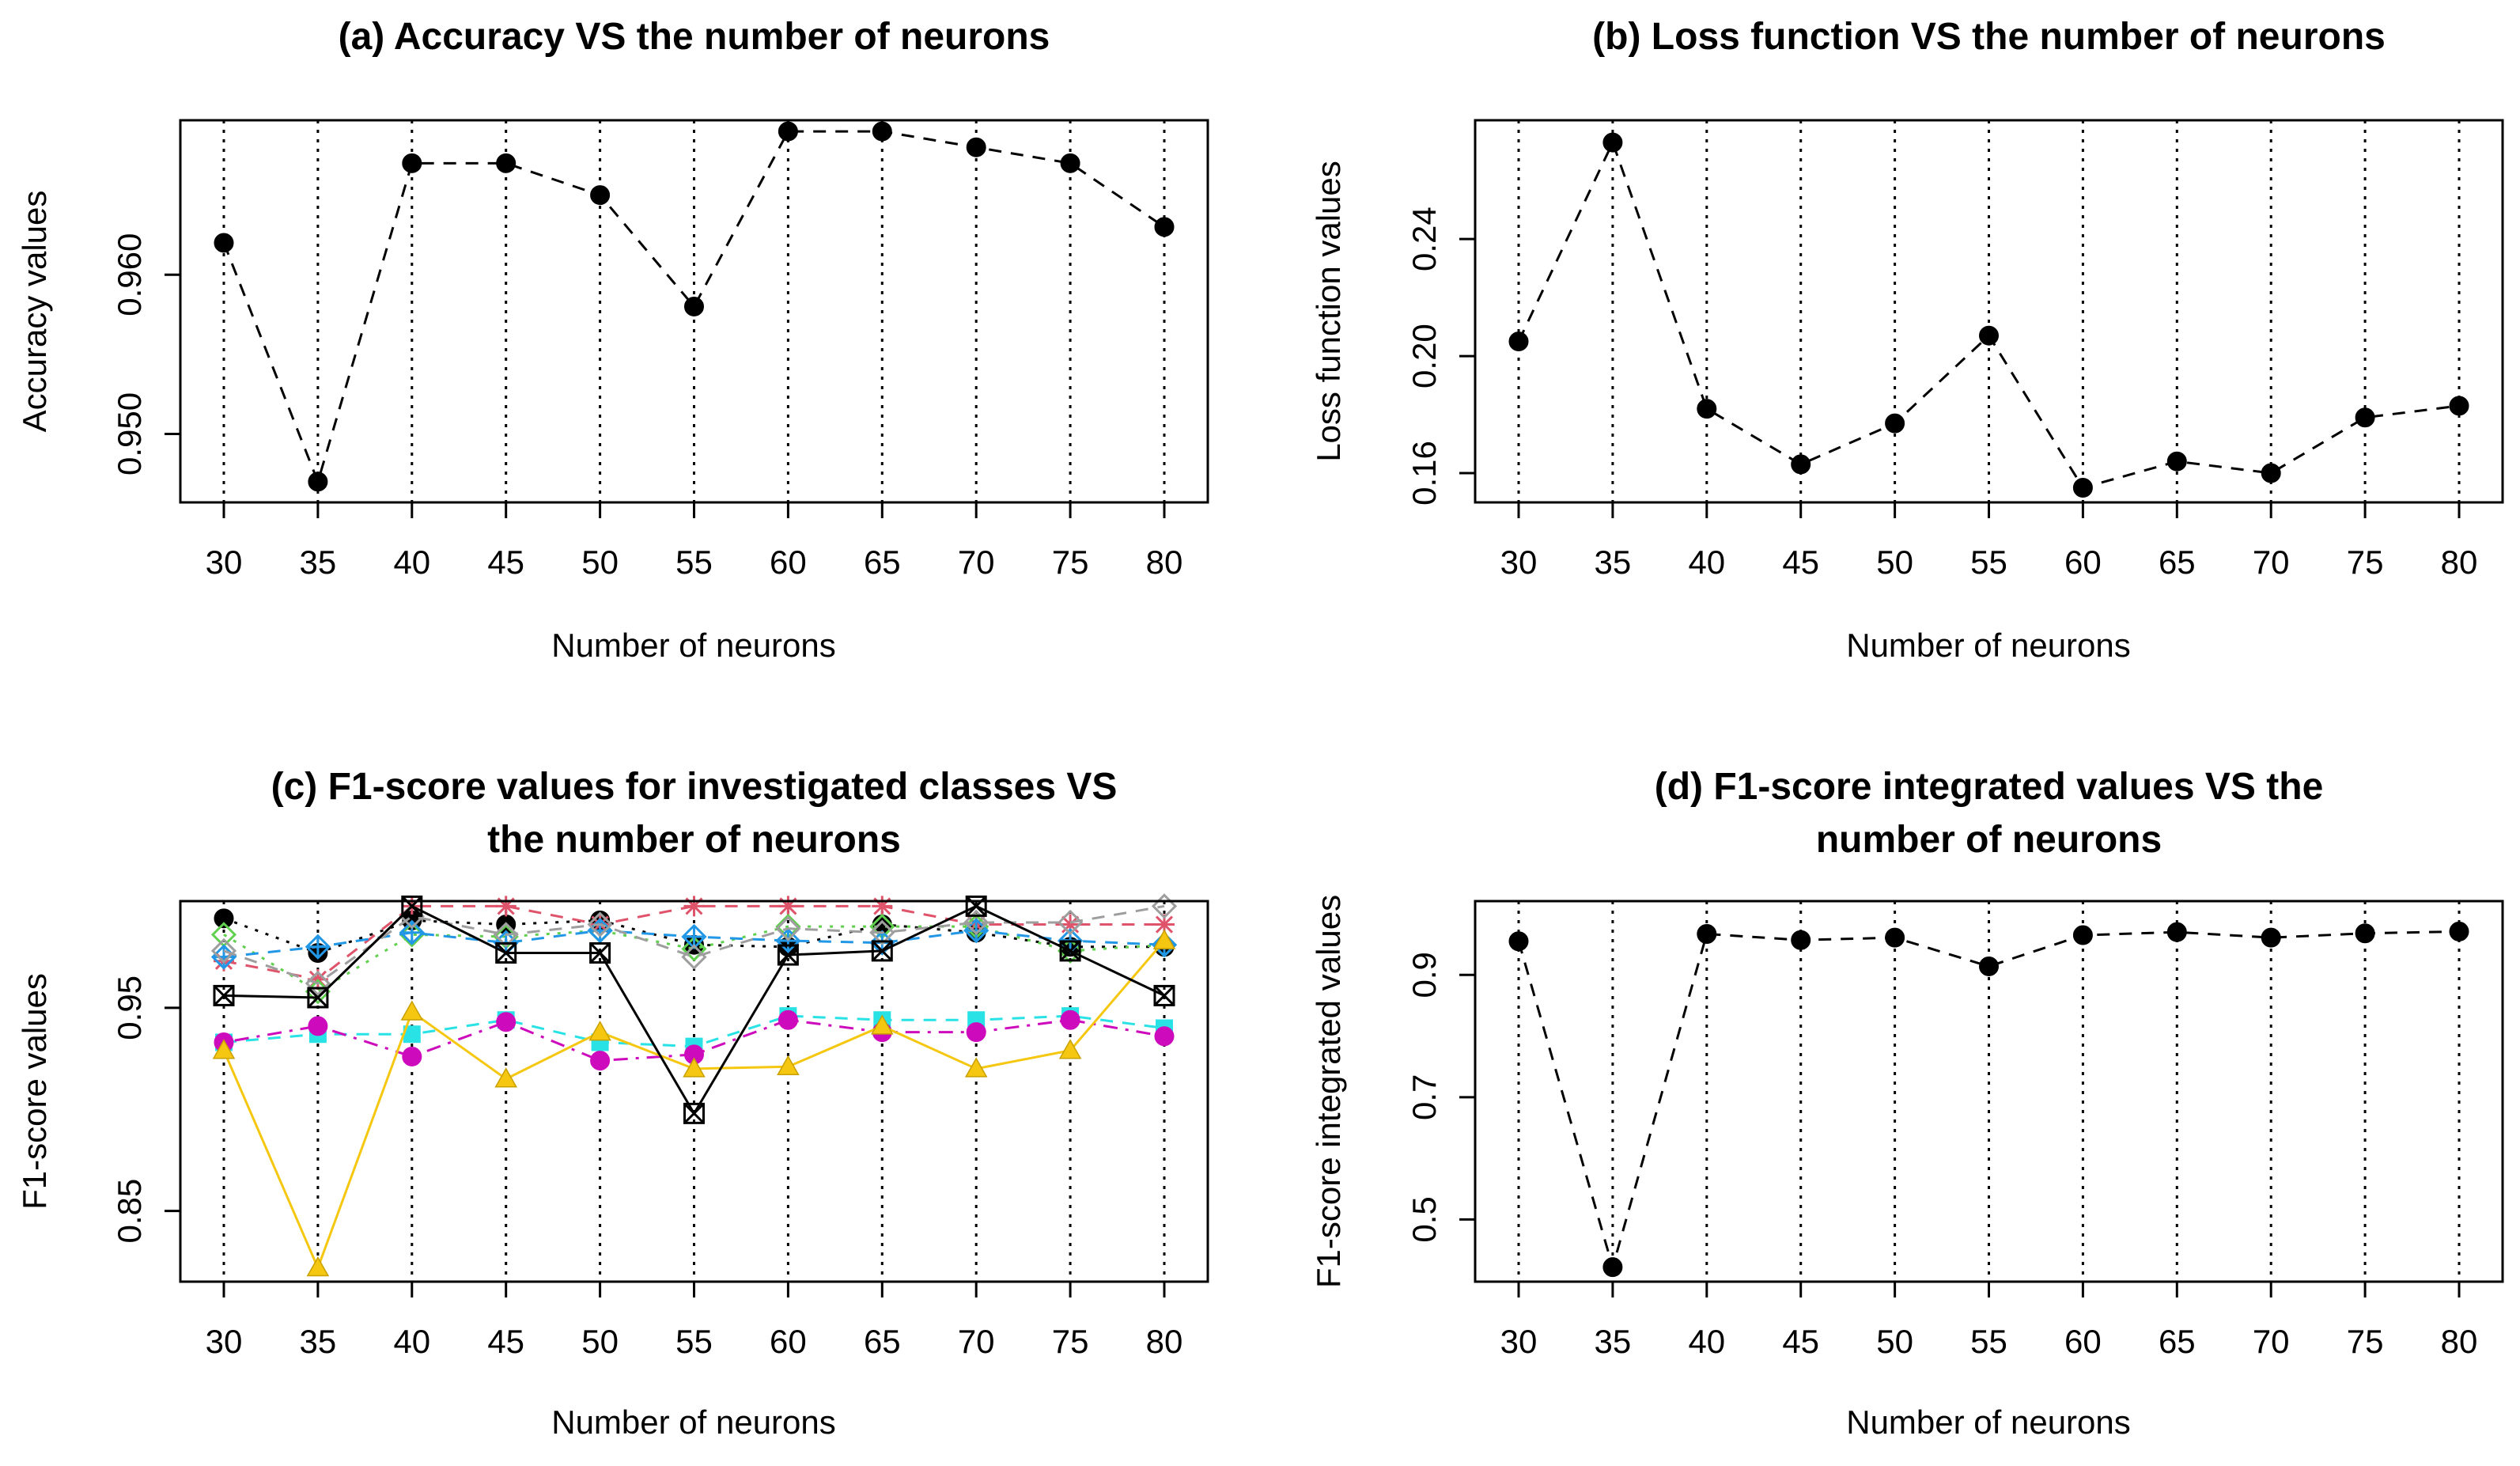 The height and width of the screenshot is (1466, 2520). What do you see at coordinates (1613, 1341) in the screenshot?
I see `panel-d-x-tick-label: 35` at bounding box center [1613, 1341].